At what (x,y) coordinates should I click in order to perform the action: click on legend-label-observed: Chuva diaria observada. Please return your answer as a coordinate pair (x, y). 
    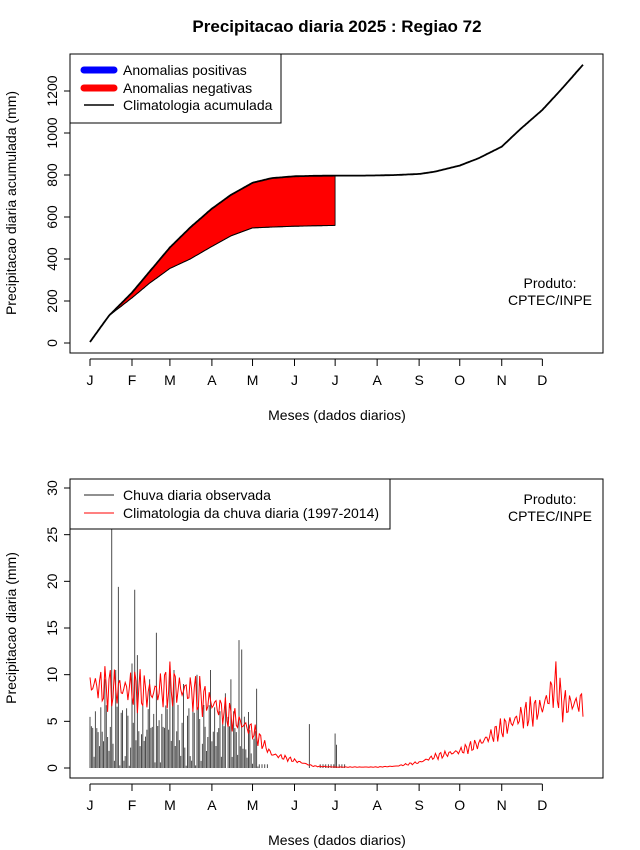
    Looking at the image, I should click on (197, 495).